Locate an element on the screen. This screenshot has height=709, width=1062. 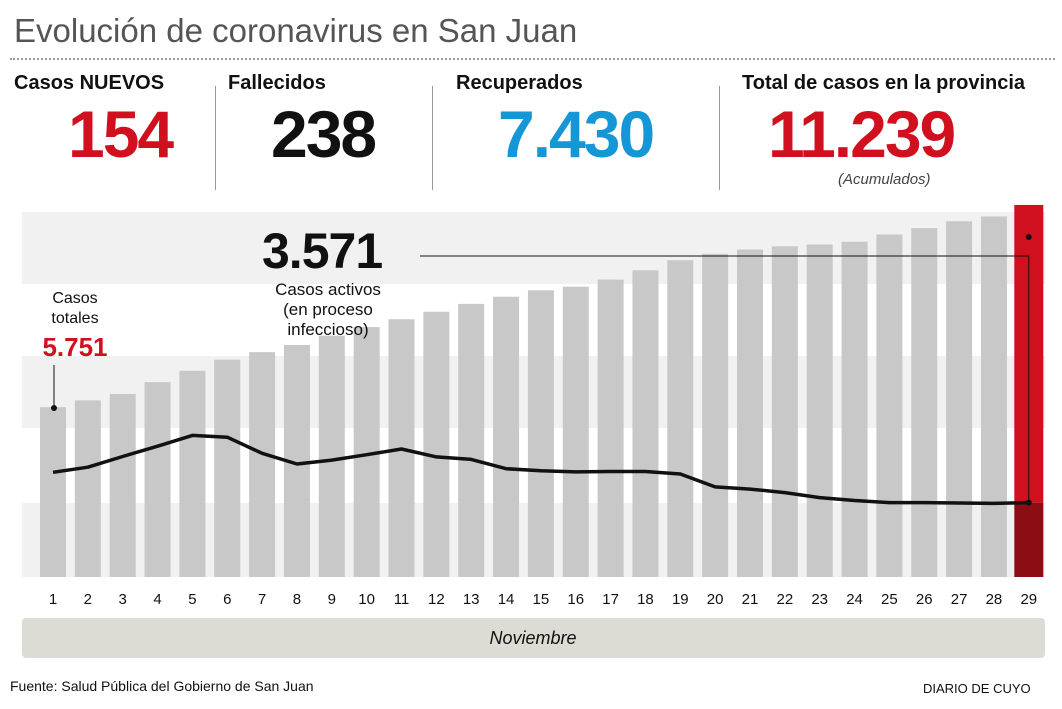
x-tick-label: 25 is located at coordinates (889, 599).